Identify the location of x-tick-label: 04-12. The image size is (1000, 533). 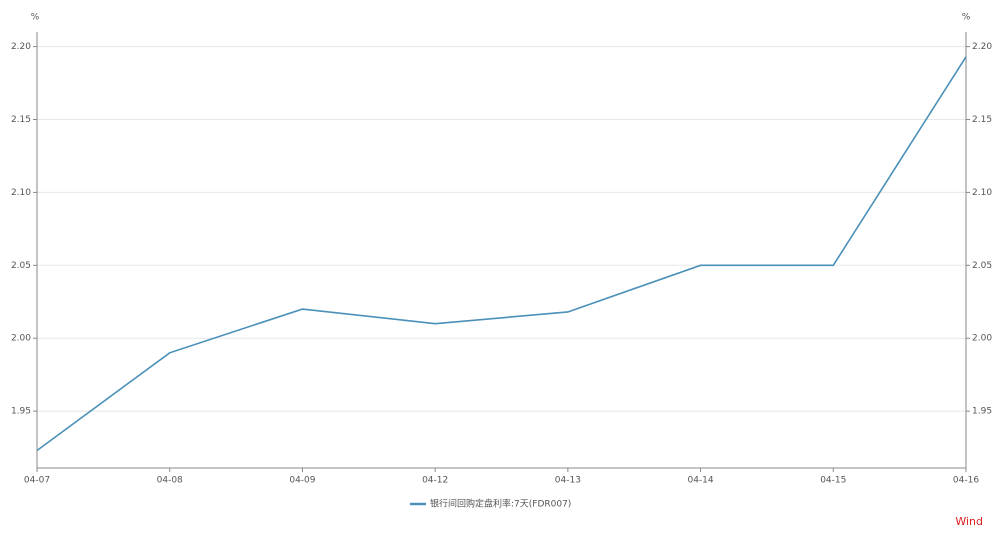
(435, 481).